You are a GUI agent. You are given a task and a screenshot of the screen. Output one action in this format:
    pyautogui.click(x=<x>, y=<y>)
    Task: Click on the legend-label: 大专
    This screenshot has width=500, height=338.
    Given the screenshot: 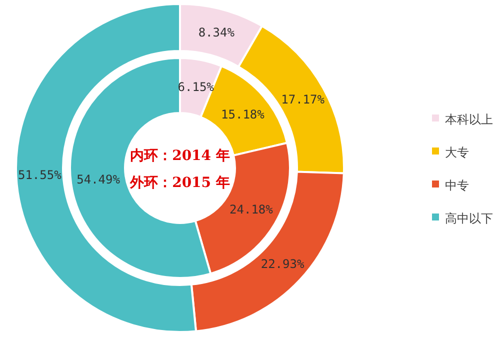 What is the action you would take?
    pyautogui.click(x=457, y=153)
    